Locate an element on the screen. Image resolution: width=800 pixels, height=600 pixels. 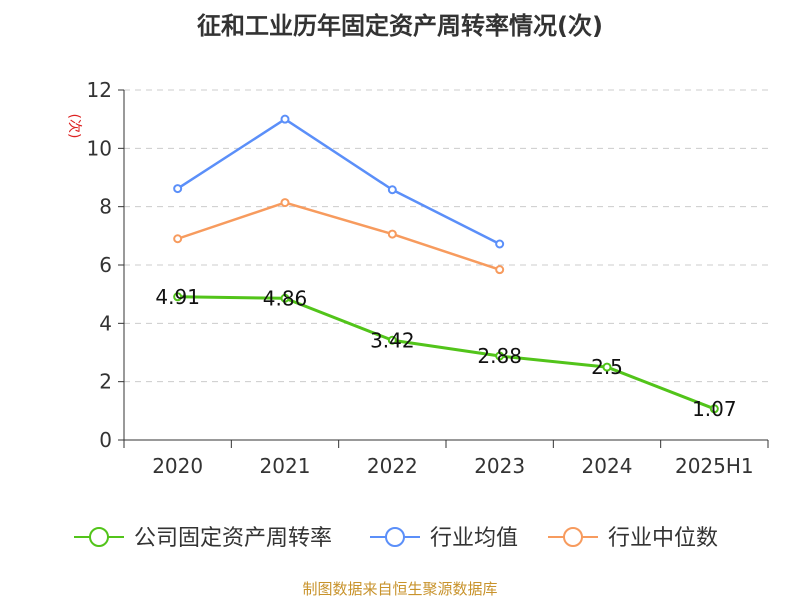
data-label: 1.07 is located at coordinates (714, 409).